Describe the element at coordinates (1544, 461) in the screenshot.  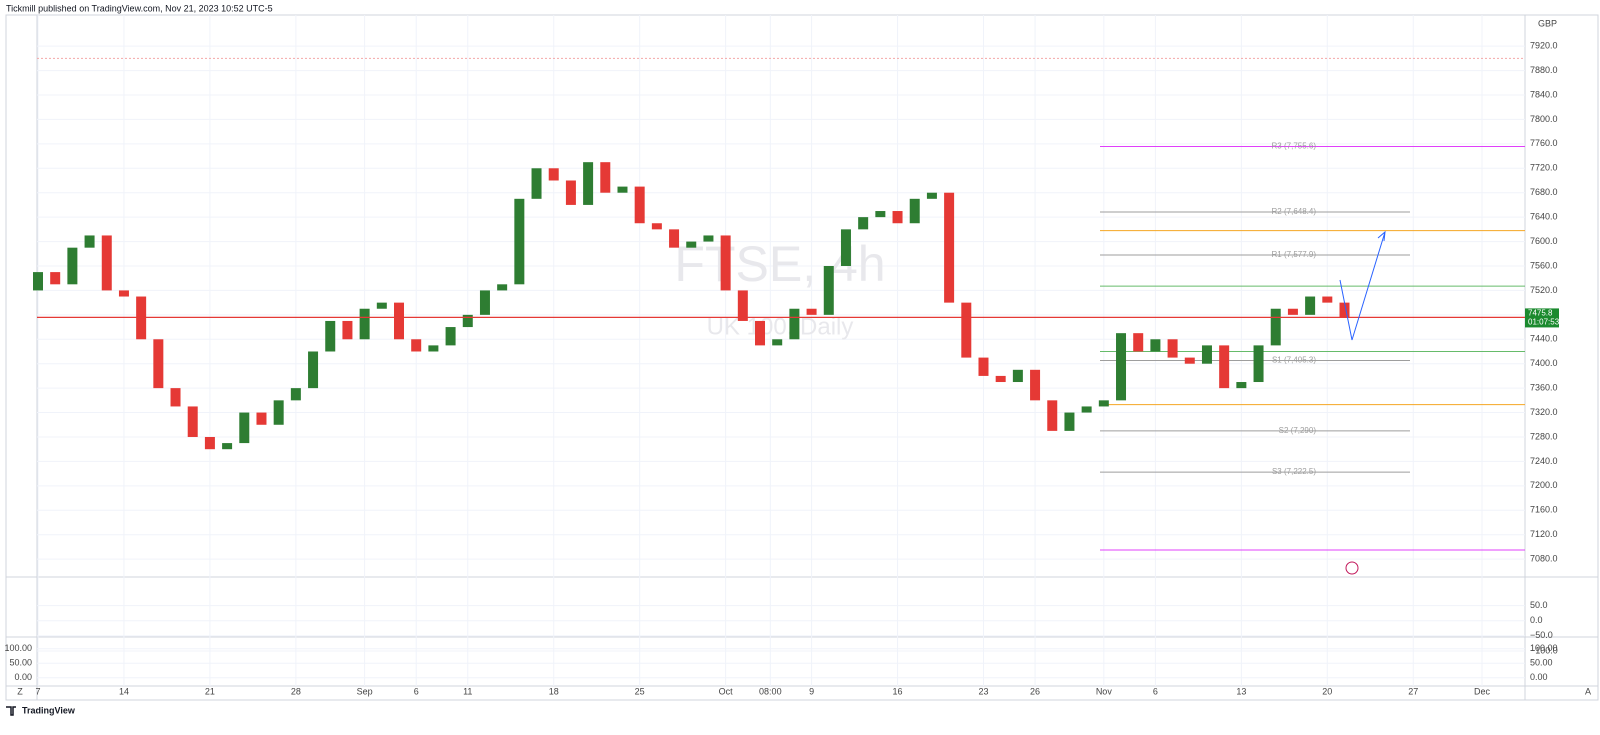
I see `y-tick-label: 7240.0` at that location.